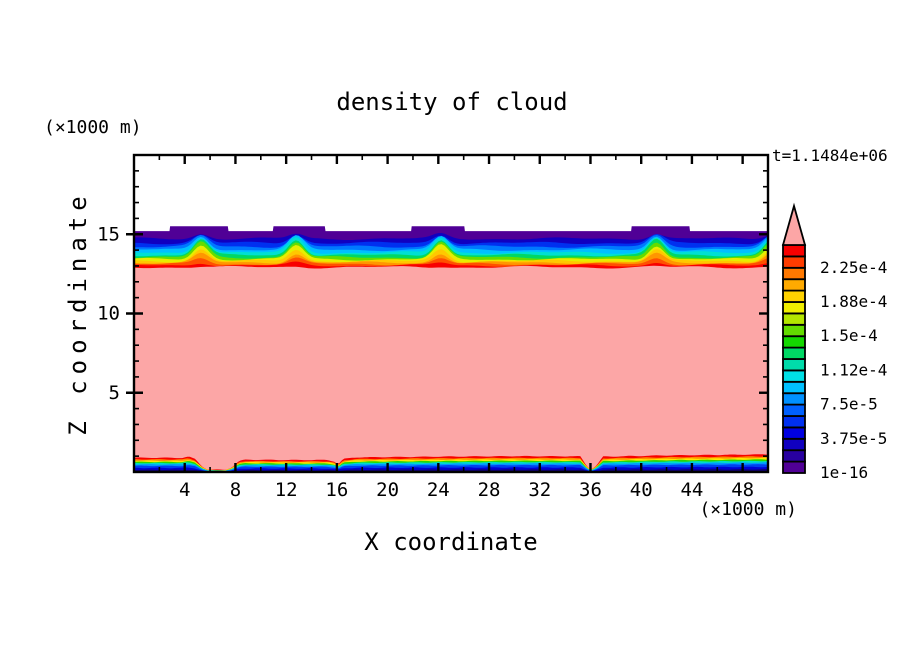 Image resolution: width=904 pixels, height=654 pixels. What do you see at coordinates (853, 438) in the screenshot?
I see `colorbar-label: 3.75e-5` at bounding box center [853, 438].